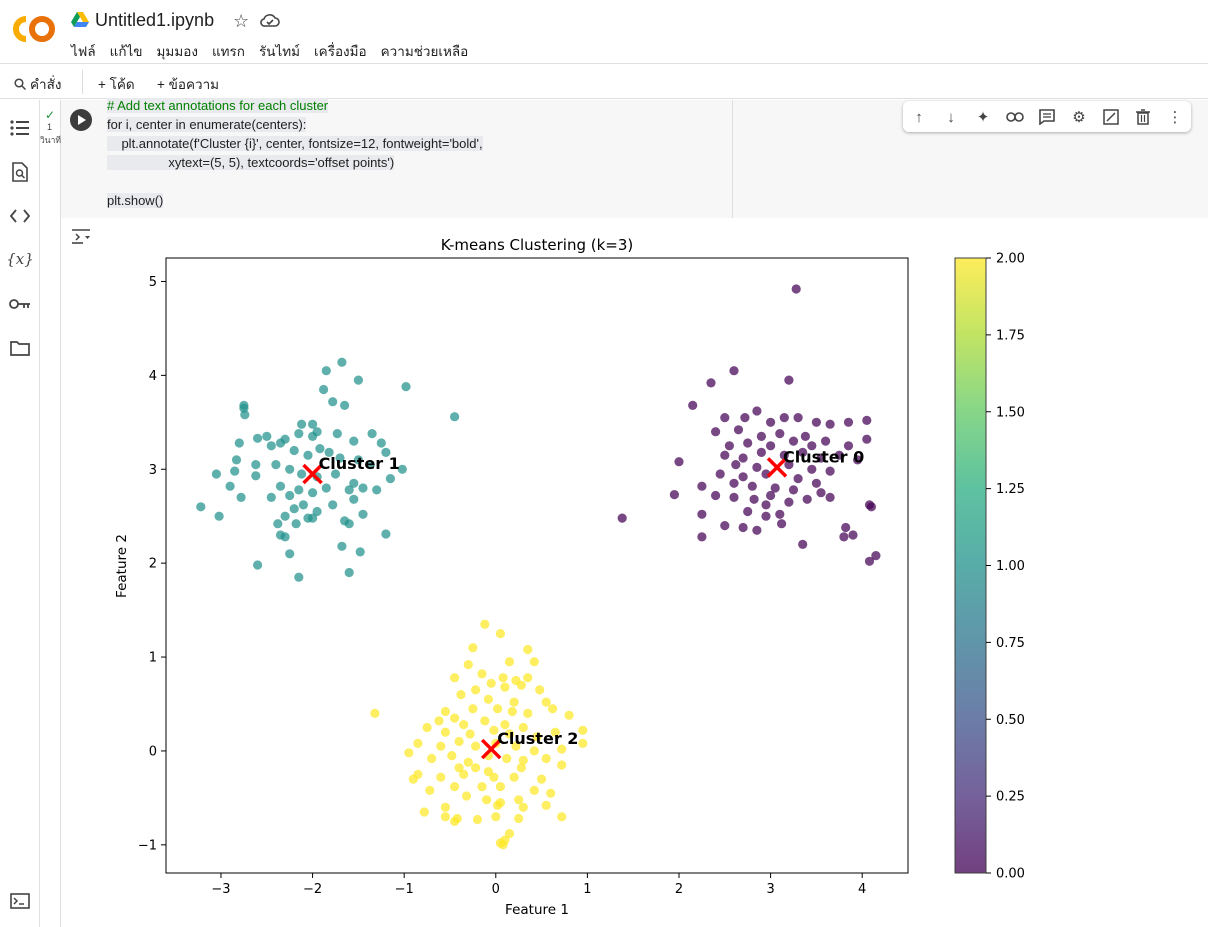 This screenshot has height=927, width=1208. I want to click on x-tick-label: 1, so click(587, 889).